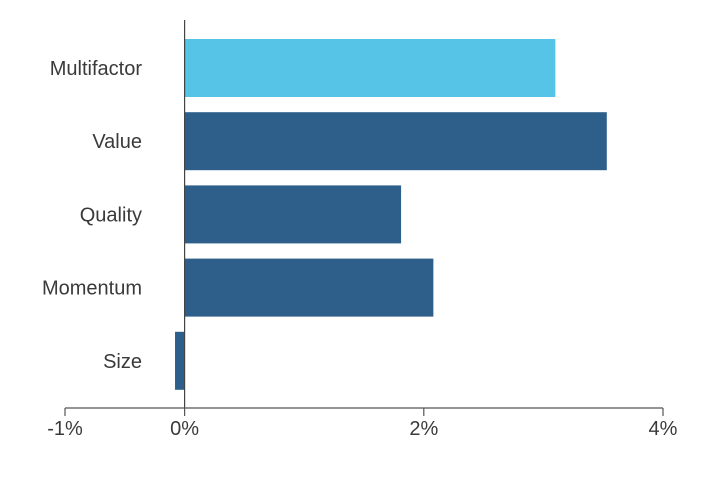 The image size is (723, 479). I want to click on bar-multifactor, so click(370, 68).